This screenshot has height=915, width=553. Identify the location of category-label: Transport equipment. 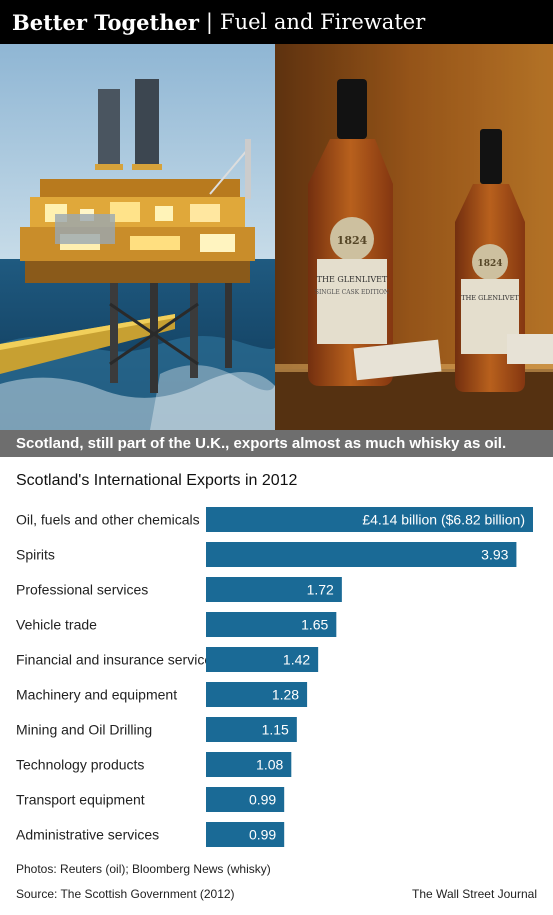
(80, 800).